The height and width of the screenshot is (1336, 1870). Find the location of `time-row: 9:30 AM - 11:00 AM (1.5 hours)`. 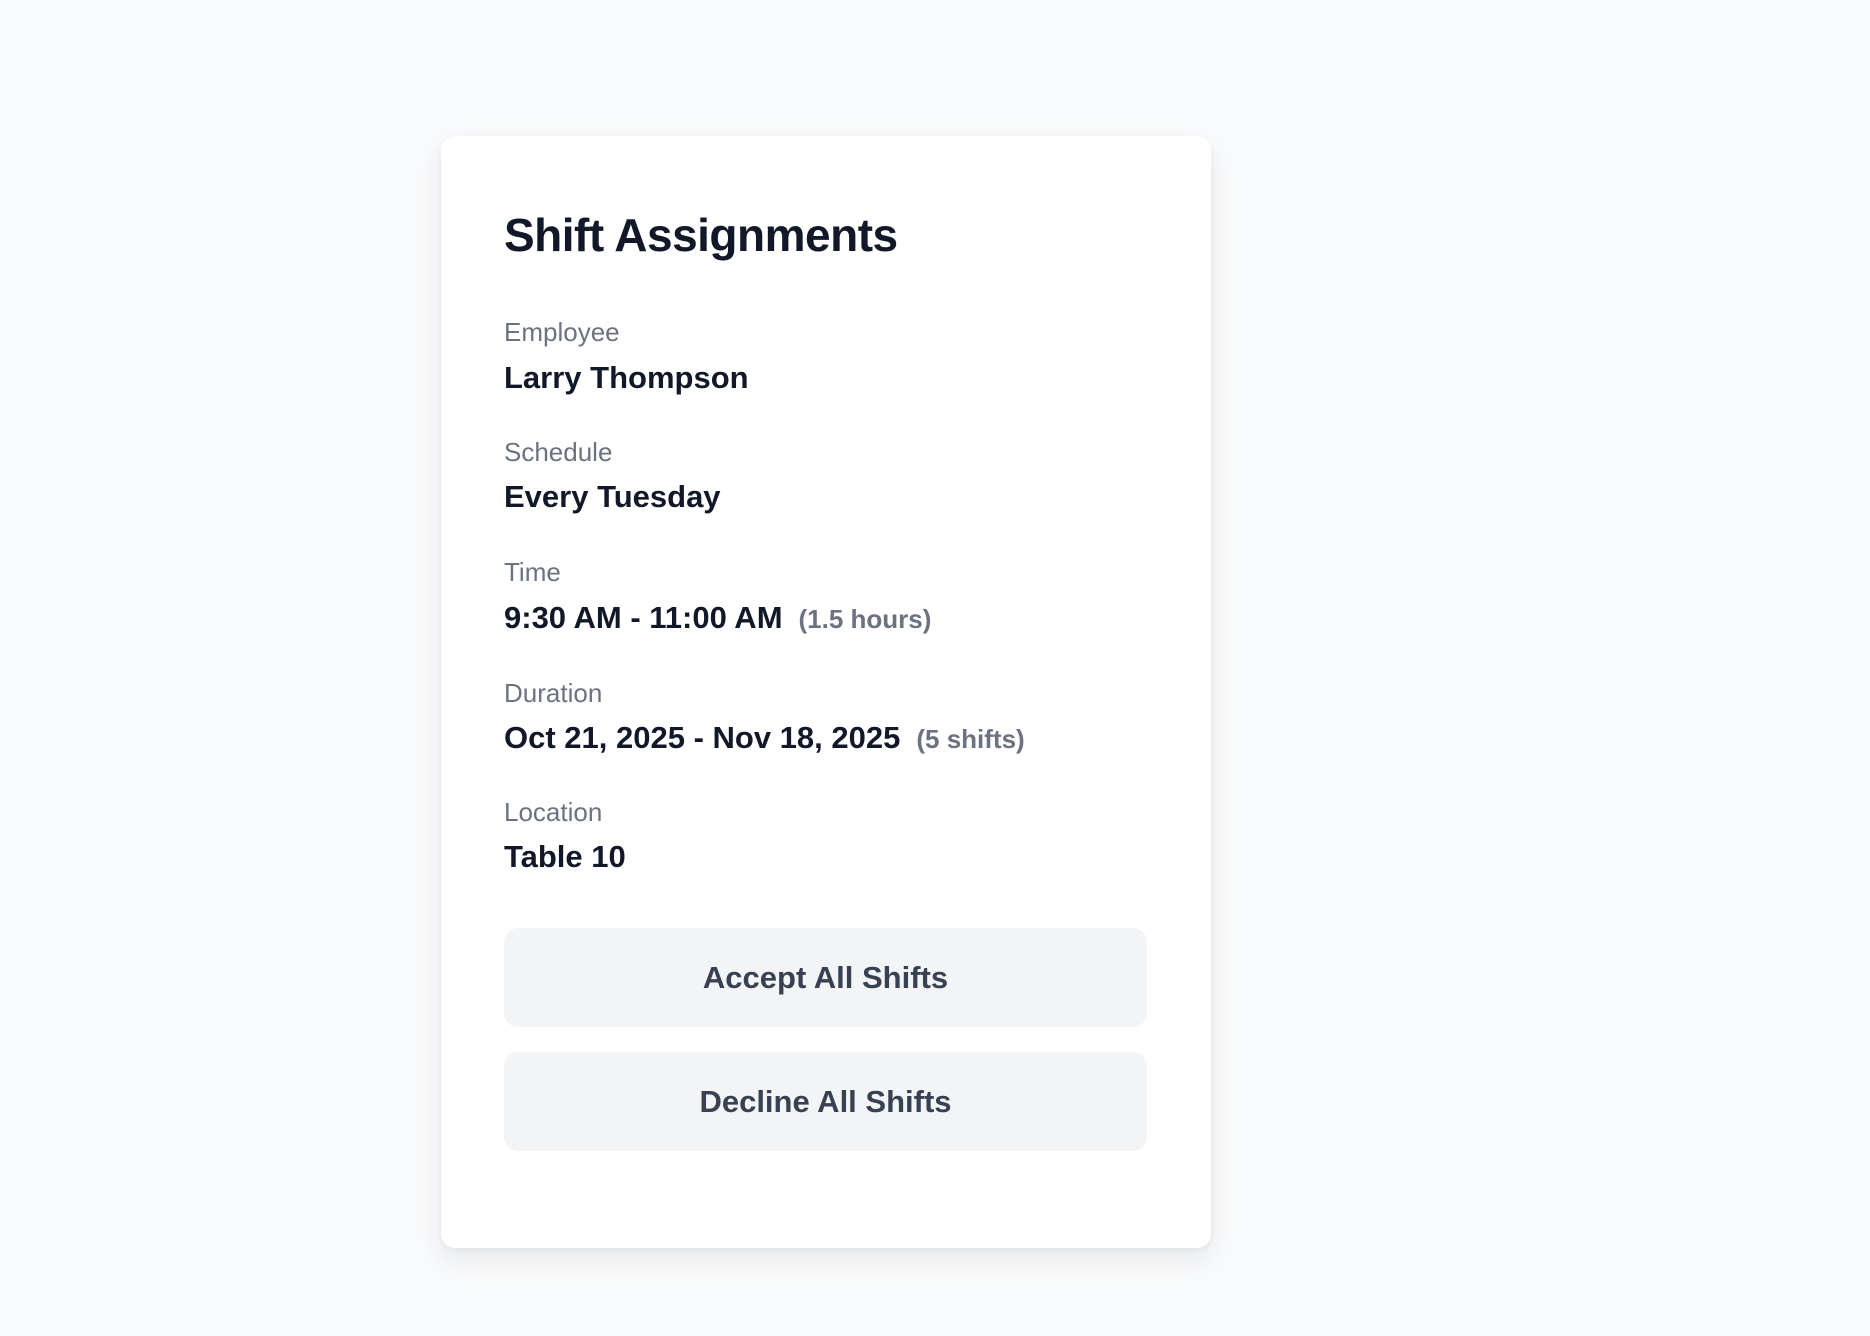

time-row: 9:30 AM - 11:00 AM (1.5 hours) is located at coordinates (717, 617).